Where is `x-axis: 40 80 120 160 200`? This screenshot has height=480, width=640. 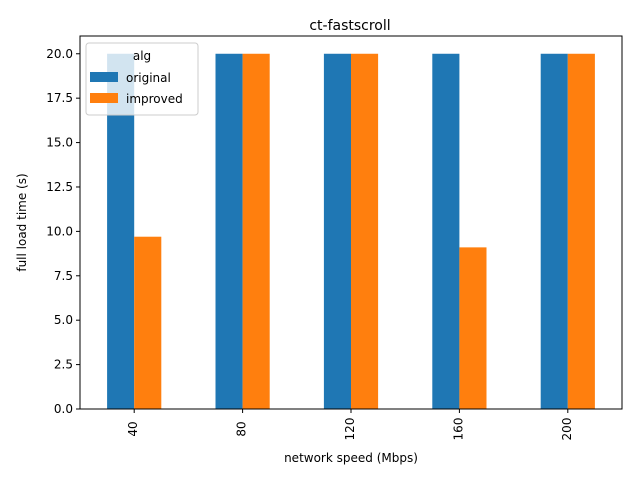
x-axis: 40 80 120 160 200 is located at coordinates (350, 424).